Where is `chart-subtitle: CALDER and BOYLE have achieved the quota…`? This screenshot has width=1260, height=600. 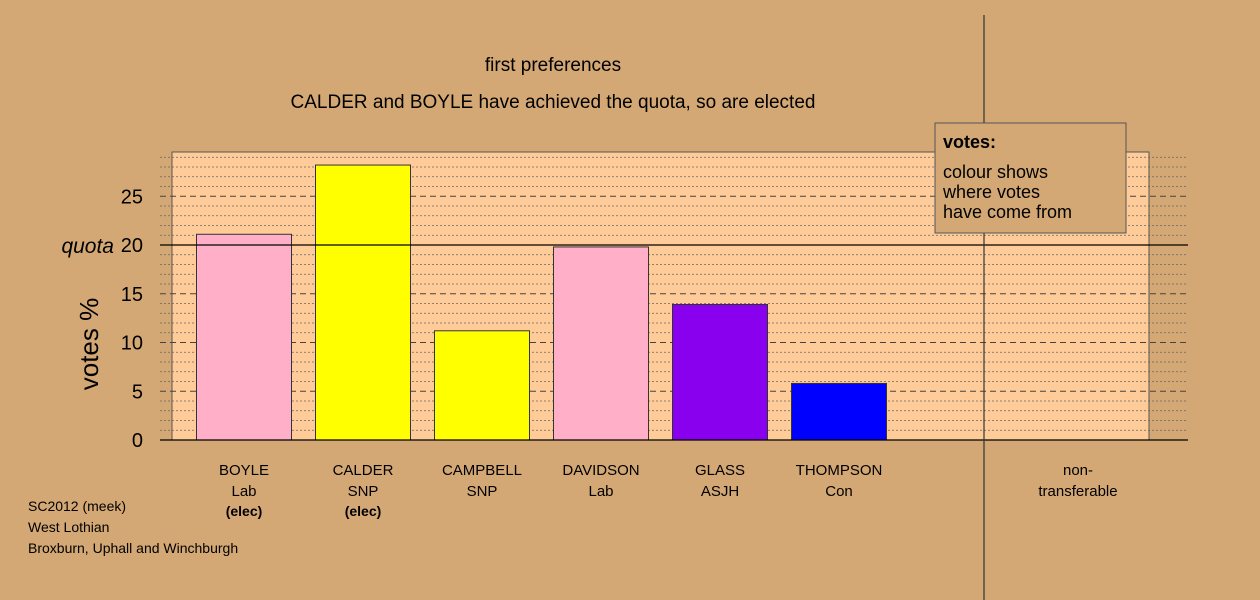
chart-subtitle: CALDER and BOYLE have achieved the quota… is located at coordinates (553, 102).